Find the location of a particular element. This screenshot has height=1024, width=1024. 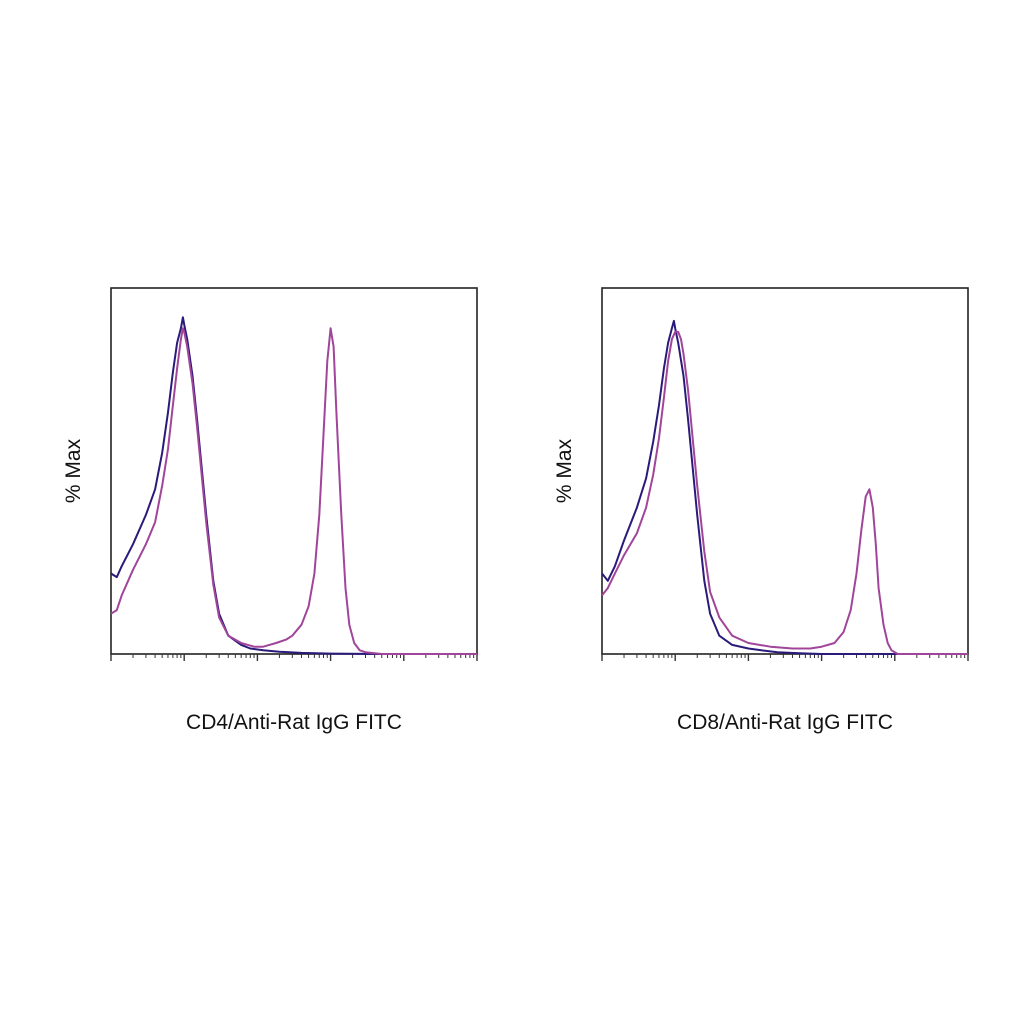

x-axis-label: CD8/Anti-Rat IgG FITC is located at coordinates (785, 722).